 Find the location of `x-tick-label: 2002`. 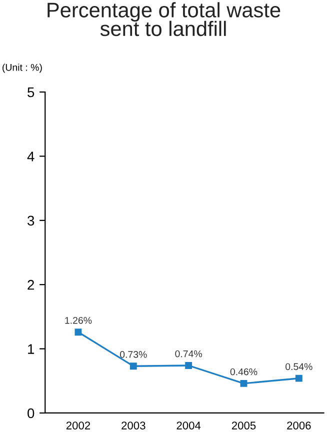

x-tick-label: 2002 is located at coordinates (78, 426).